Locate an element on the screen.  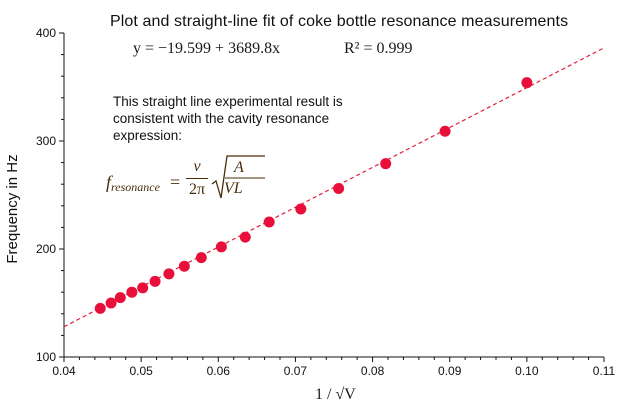
formula-subscript: resonance is located at coordinates (135, 187).